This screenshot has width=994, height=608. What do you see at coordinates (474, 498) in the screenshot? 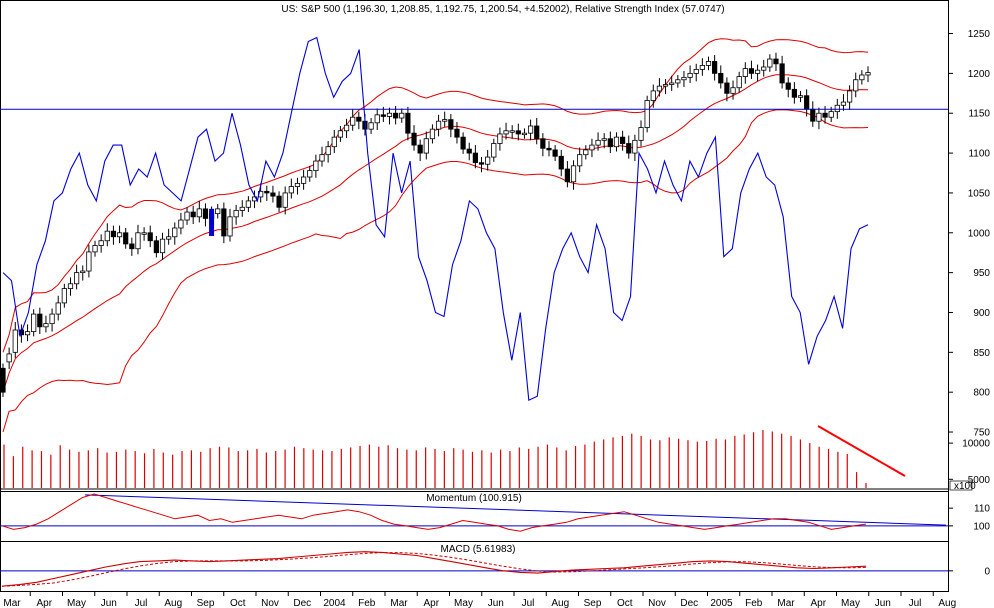
I see `momentum-label: Momentum (100.915)` at bounding box center [474, 498].